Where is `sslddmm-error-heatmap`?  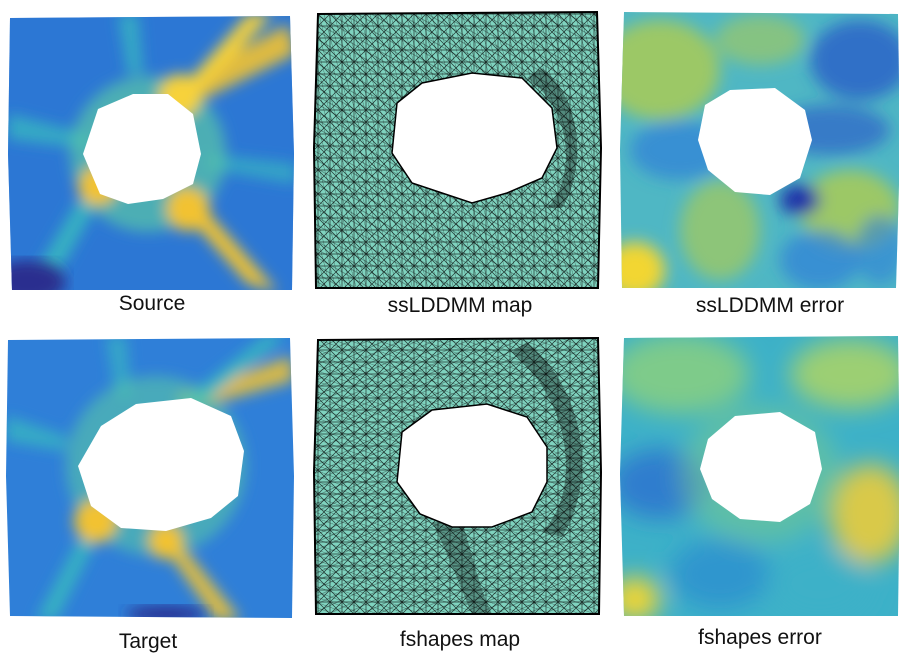 sslddmm-error-heatmap is located at coordinates (759, 150).